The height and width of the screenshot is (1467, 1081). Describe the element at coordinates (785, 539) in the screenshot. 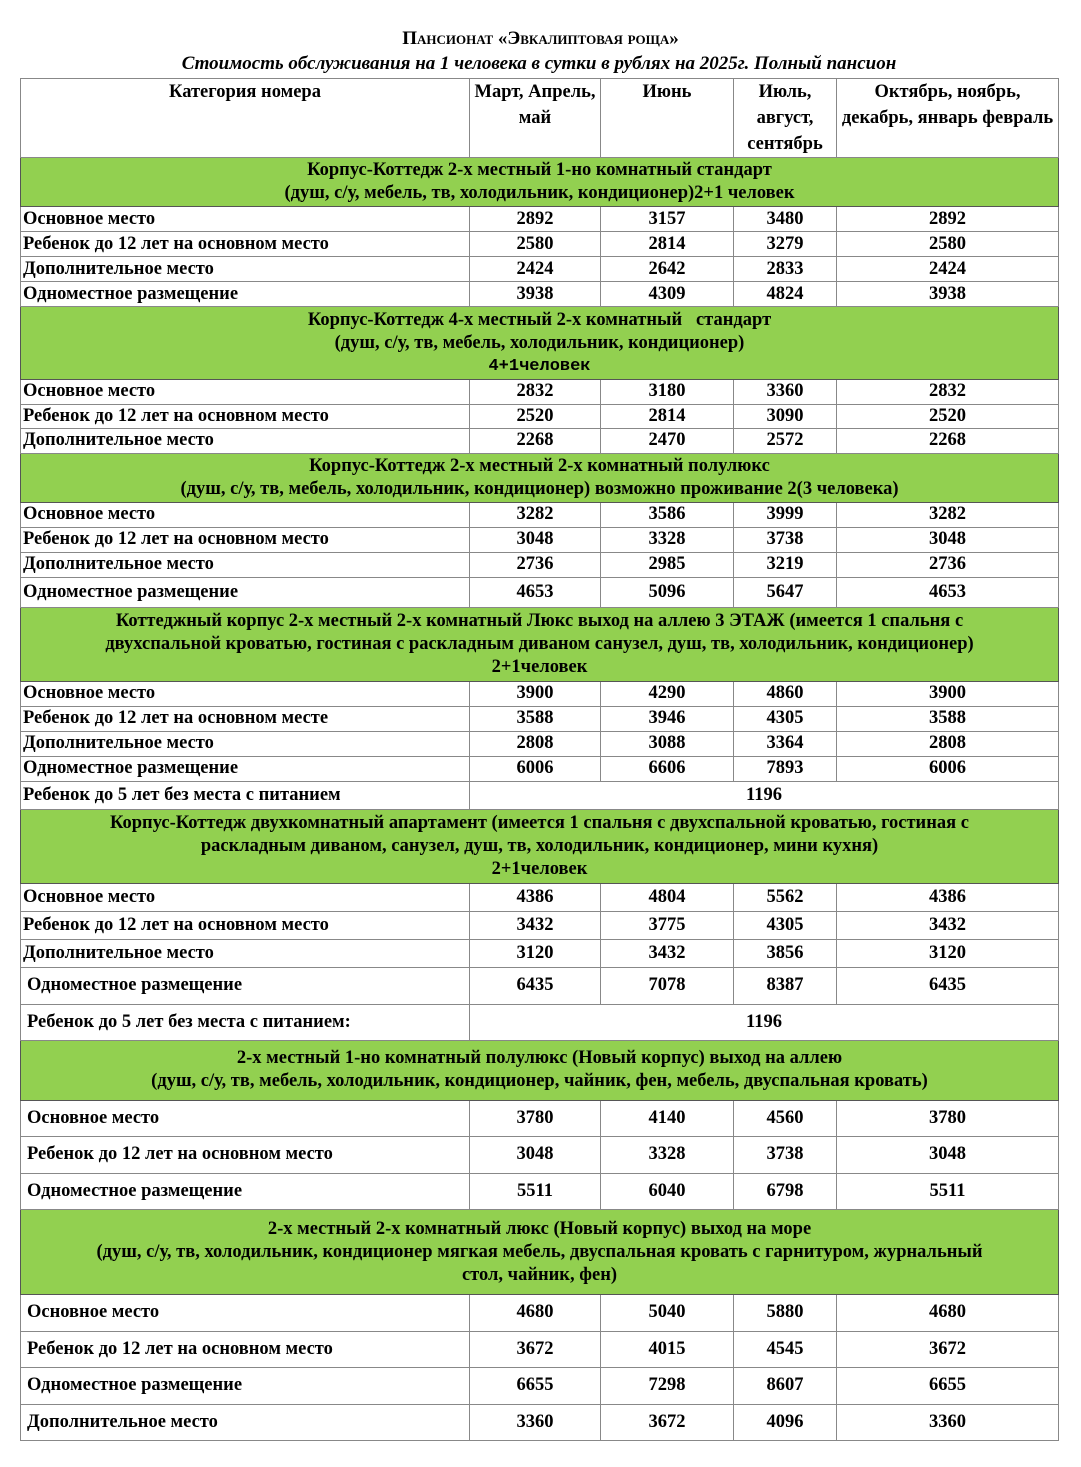

I see `price-cell: 3738` at that location.